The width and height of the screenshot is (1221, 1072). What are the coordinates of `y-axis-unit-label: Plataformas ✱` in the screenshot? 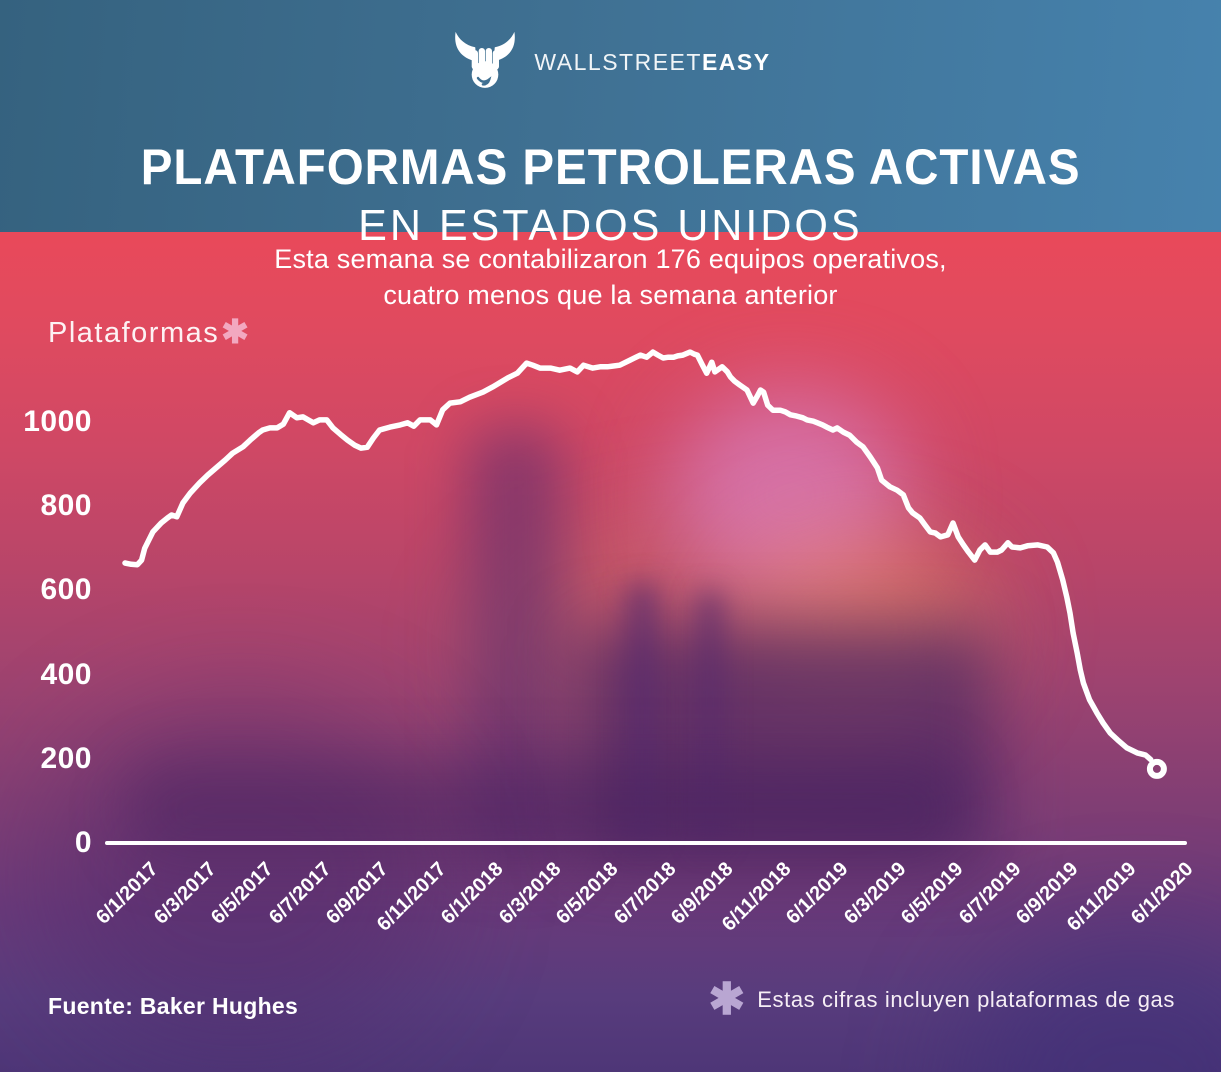 It's located at (149, 331).